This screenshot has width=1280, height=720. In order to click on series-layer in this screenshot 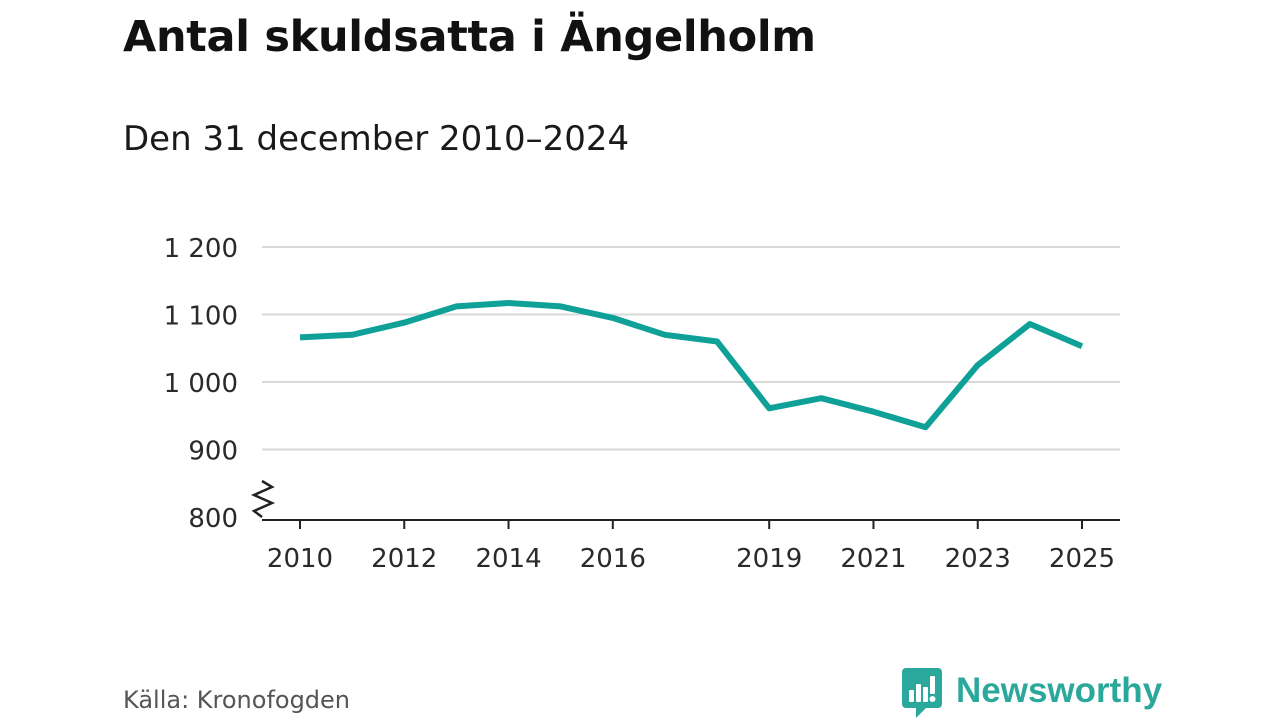, I will do `click(691, 365)`.